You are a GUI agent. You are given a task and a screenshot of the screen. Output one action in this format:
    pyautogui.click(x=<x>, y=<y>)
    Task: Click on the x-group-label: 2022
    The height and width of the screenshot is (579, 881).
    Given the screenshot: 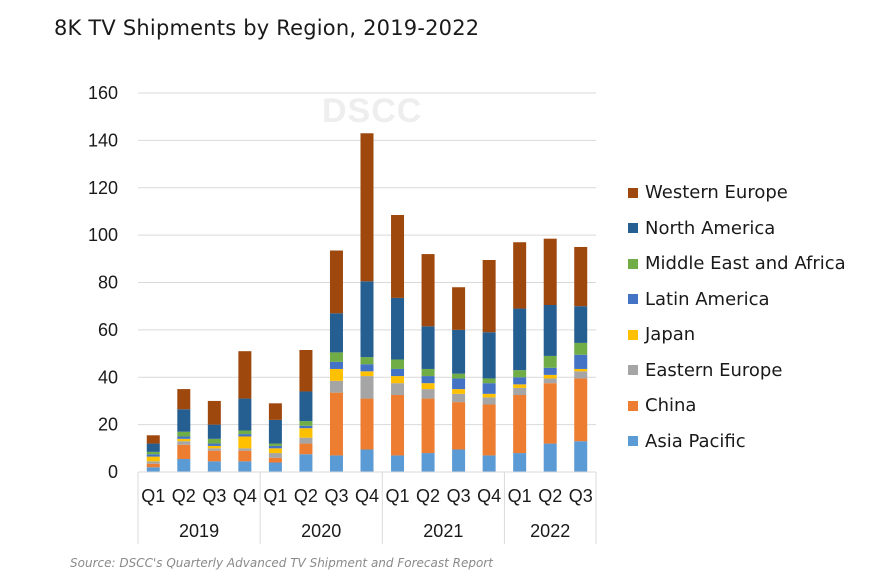 What is the action you would take?
    pyautogui.click(x=550, y=531)
    